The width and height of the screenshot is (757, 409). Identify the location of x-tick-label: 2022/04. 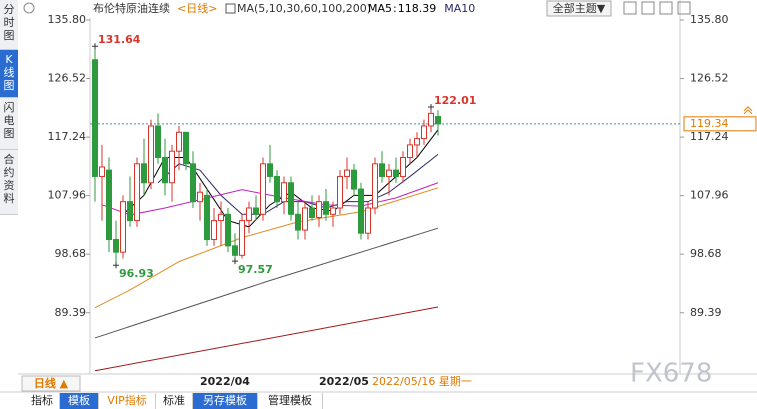
(225, 381).